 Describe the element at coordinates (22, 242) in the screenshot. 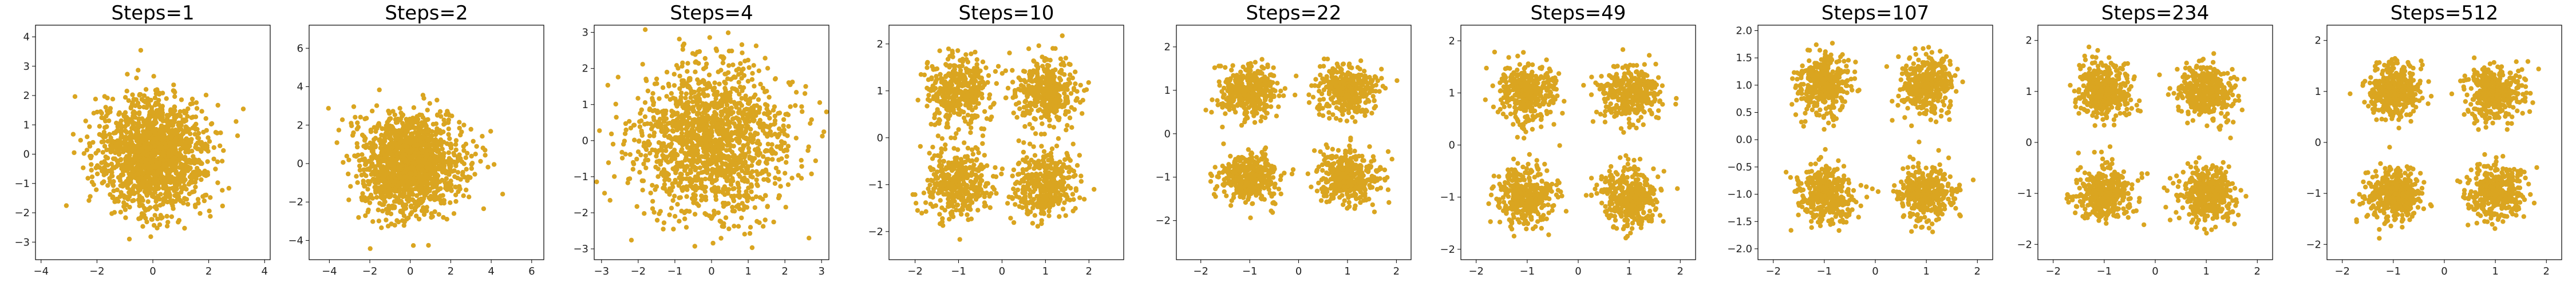

I see `y-tick-label: −3` at that location.